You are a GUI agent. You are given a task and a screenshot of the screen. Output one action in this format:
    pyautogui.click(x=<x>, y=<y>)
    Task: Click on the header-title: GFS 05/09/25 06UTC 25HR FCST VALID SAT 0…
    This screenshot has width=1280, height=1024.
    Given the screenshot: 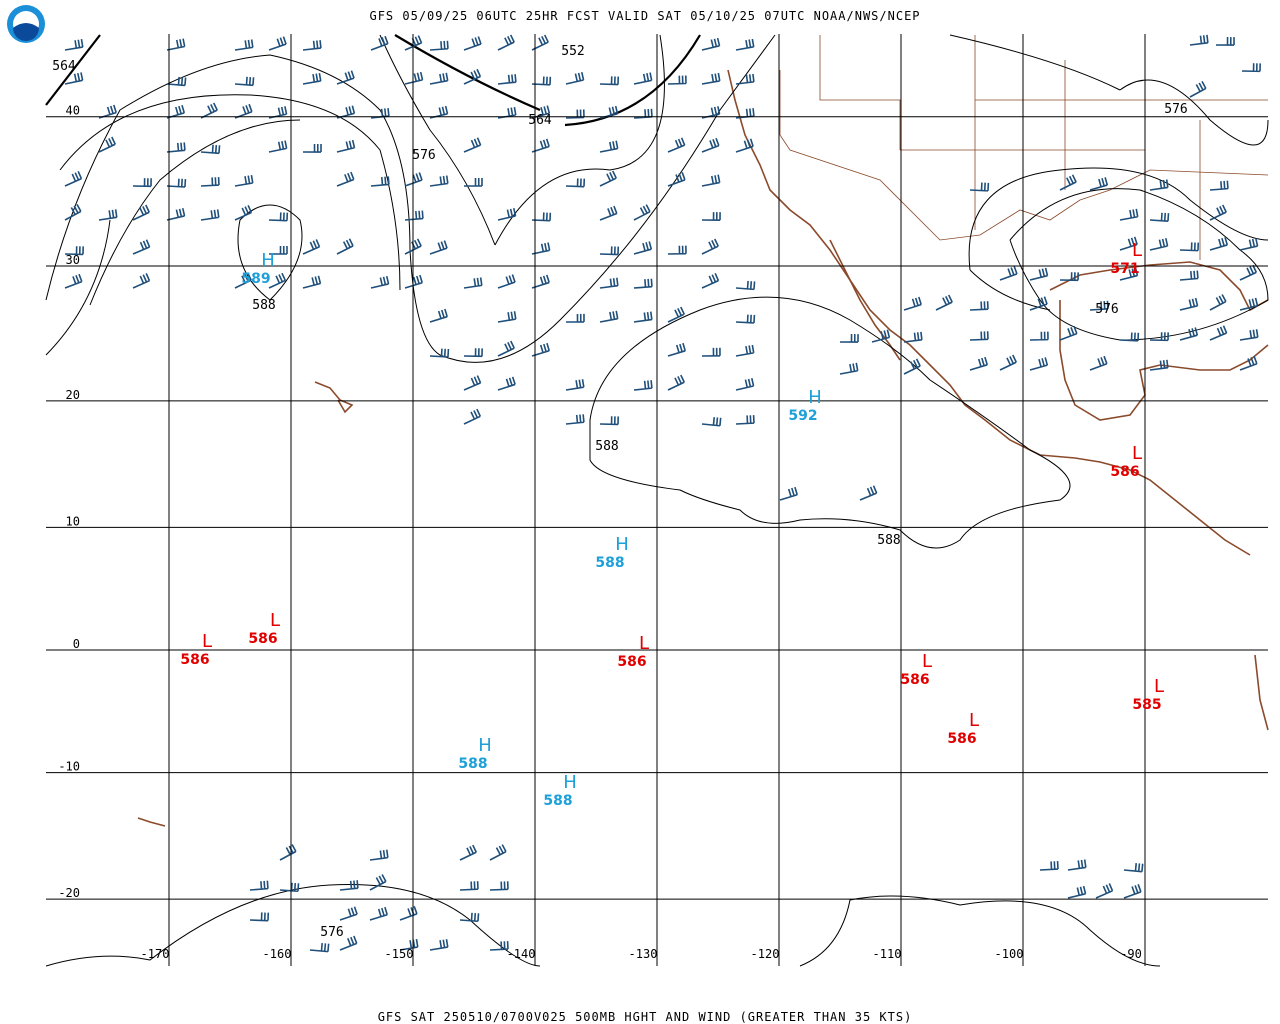 What is the action you would take?
    pyautogui.click(x=644, y=16)
    